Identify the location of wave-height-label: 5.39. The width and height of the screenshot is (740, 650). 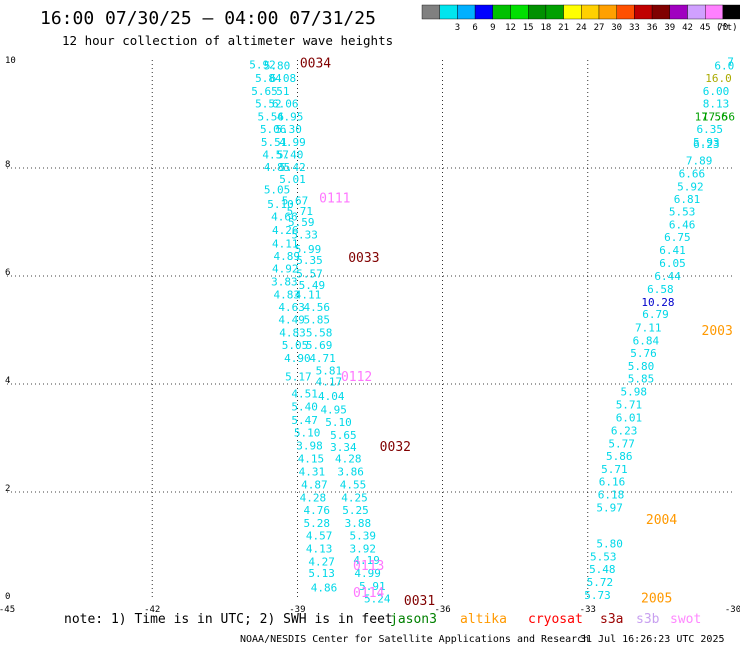
(362, 536).